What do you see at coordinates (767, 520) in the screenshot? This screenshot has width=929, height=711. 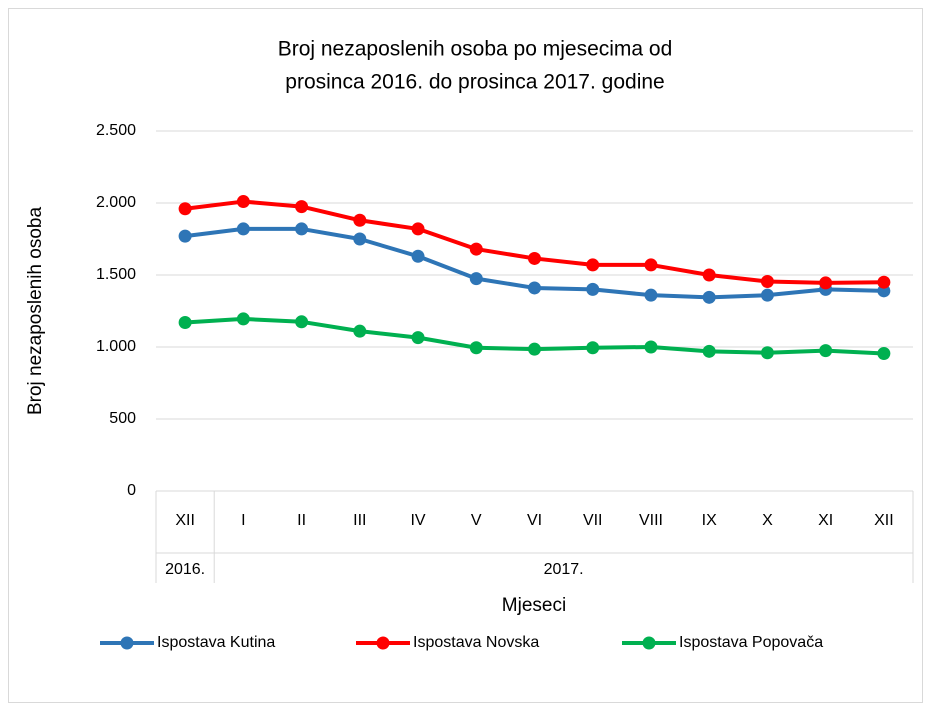 I see `x-tick-label: X` at bounding box center [767, 520].